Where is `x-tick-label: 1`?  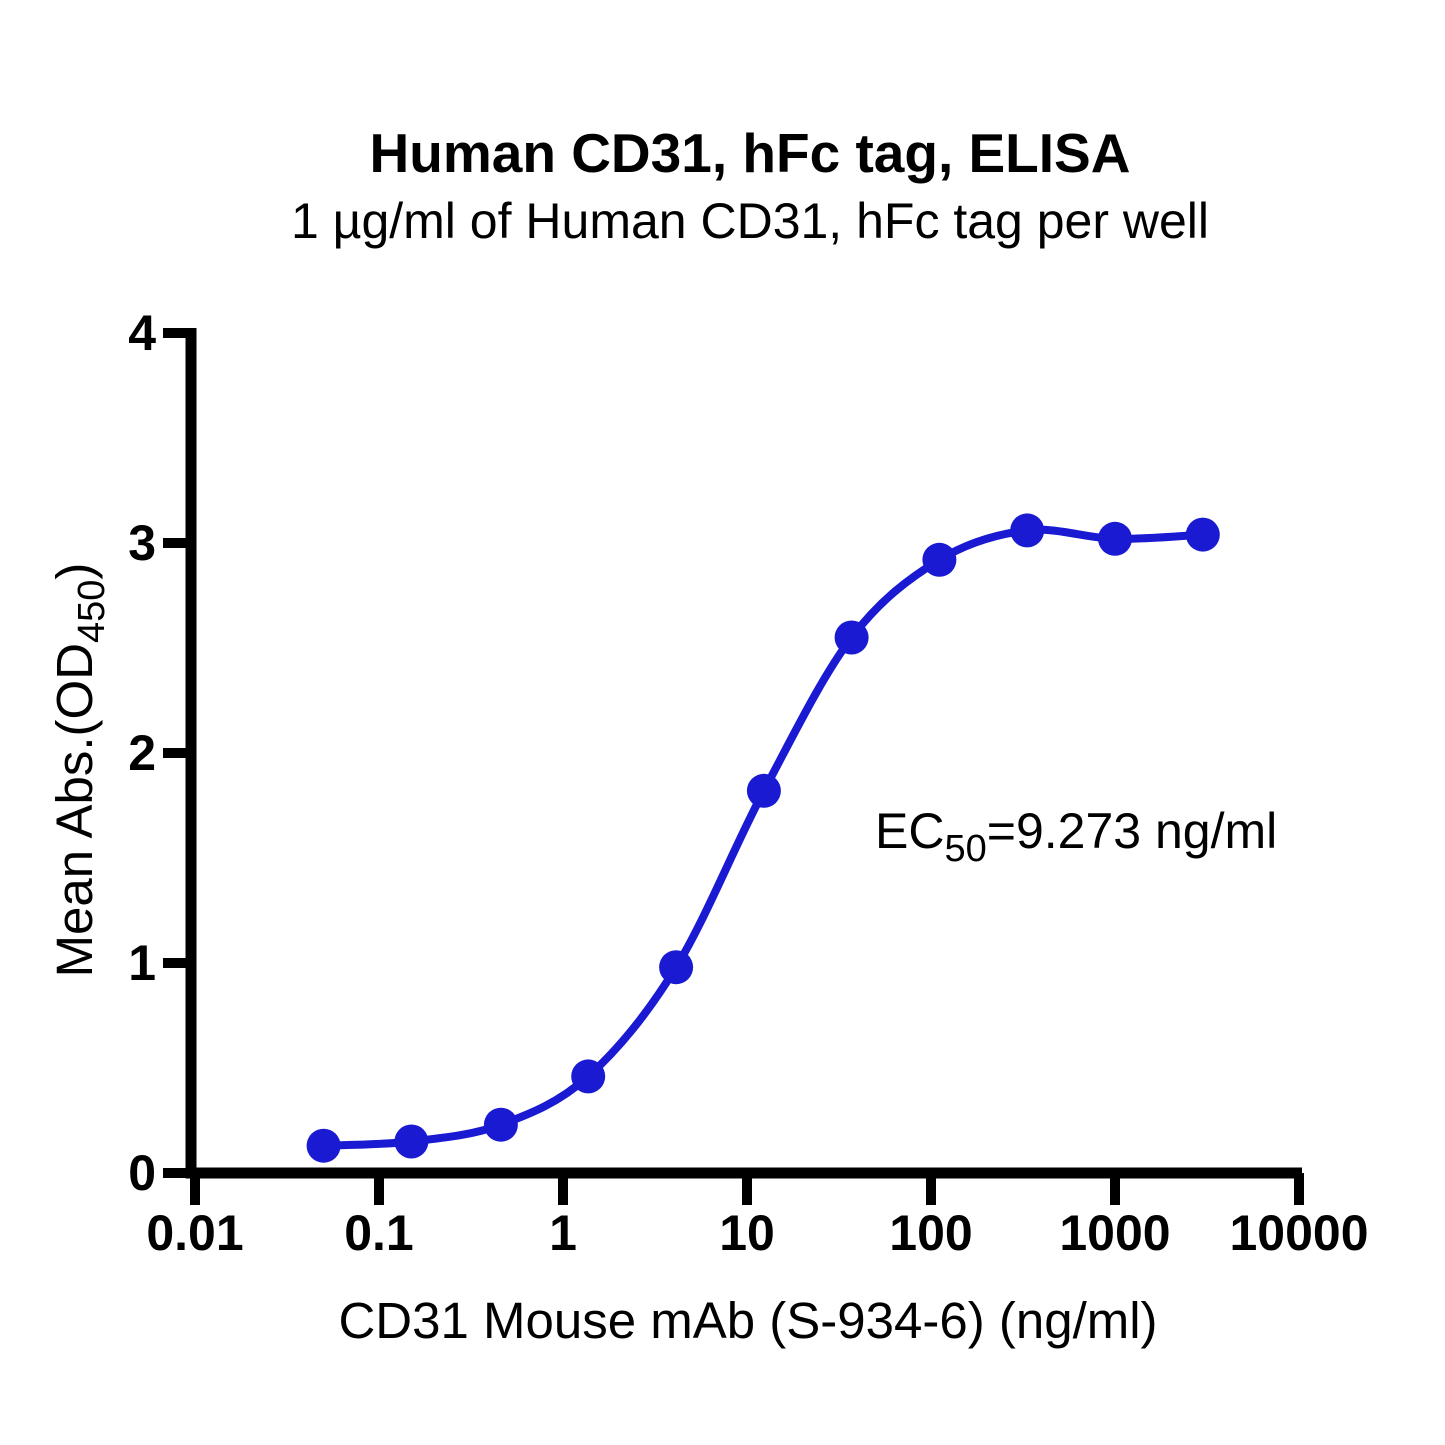
x-tick-label: 1 is located at coordinates (563, 1233).